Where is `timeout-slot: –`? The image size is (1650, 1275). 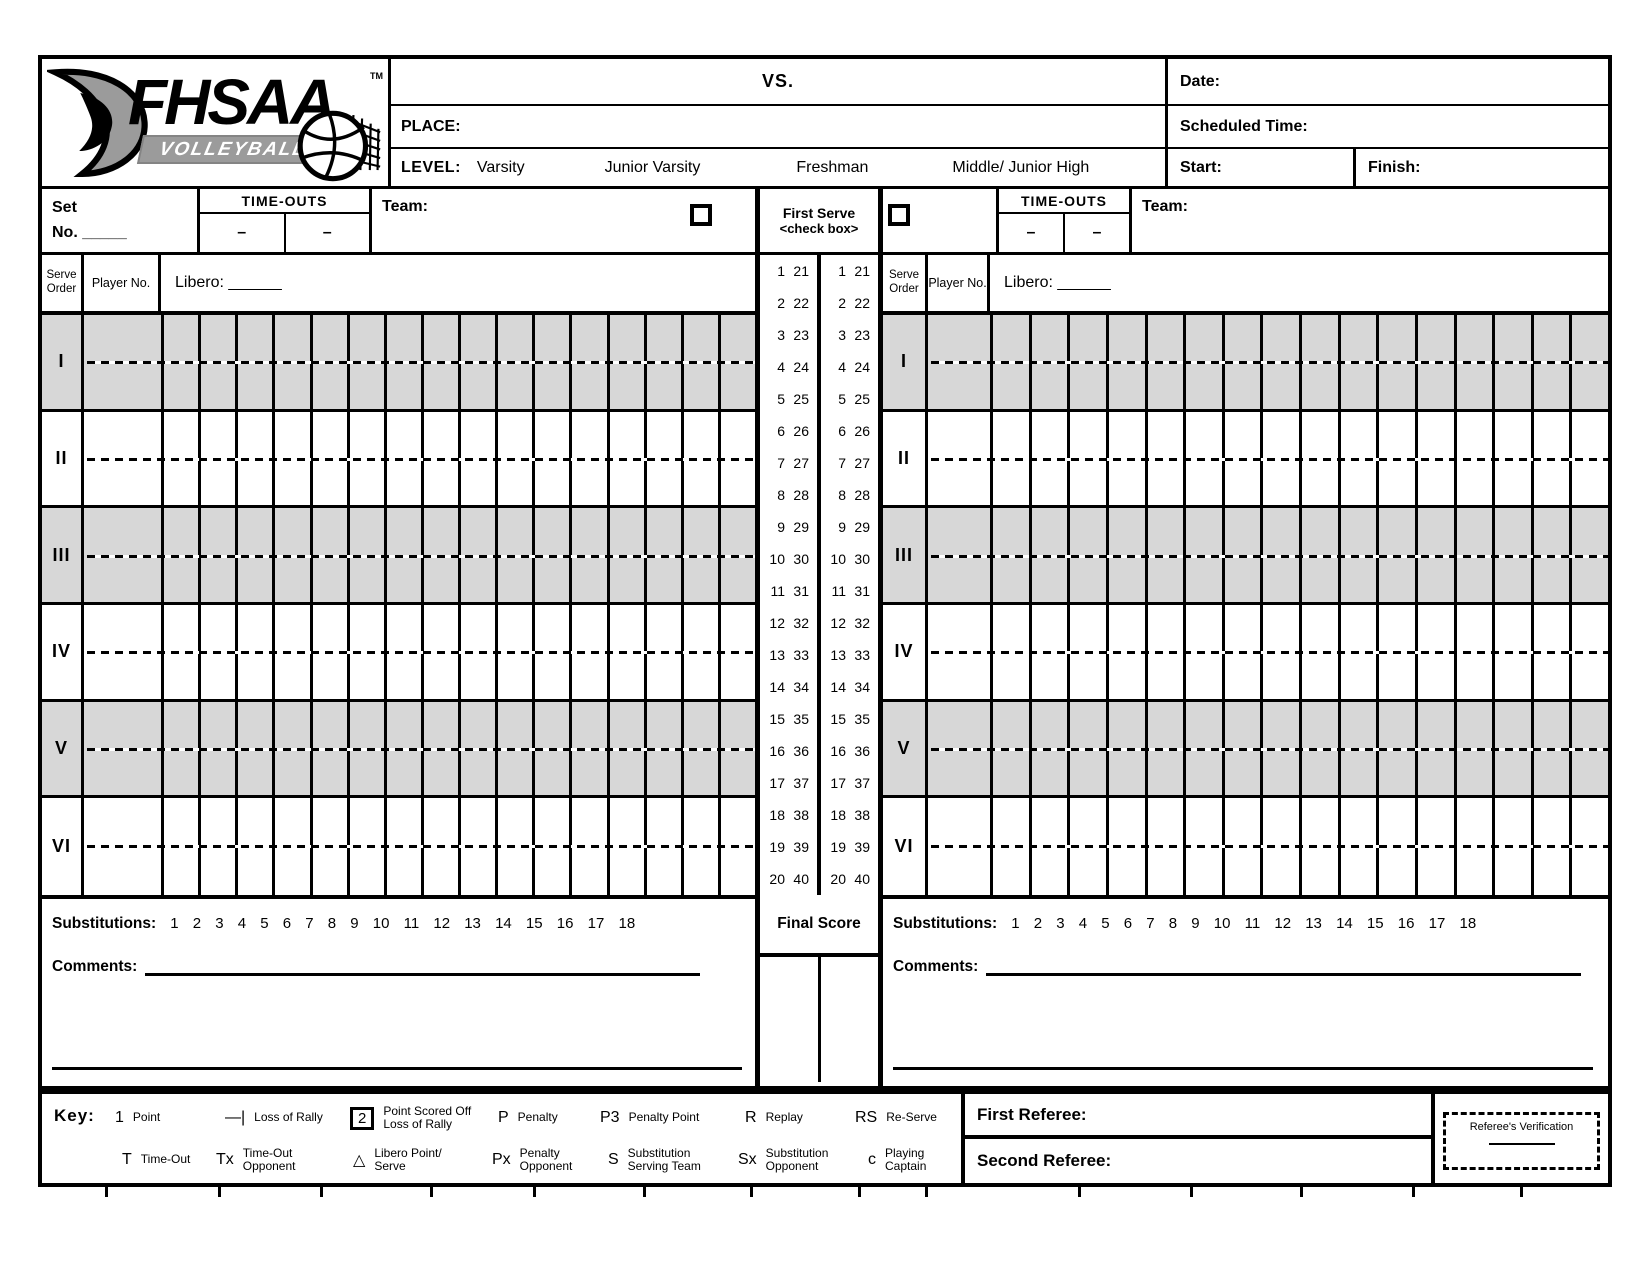
timeout-slot: – is located at coordinates (326, 233).